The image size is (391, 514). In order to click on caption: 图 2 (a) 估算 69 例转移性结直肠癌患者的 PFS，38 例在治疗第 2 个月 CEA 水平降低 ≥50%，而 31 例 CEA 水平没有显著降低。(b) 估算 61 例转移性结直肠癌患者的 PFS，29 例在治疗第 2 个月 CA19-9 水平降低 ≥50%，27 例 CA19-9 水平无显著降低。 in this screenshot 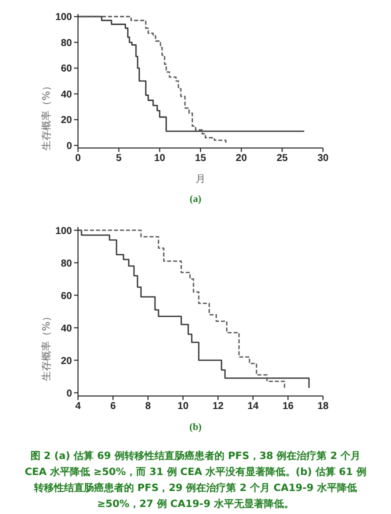, I will do `click(196, 480)`.